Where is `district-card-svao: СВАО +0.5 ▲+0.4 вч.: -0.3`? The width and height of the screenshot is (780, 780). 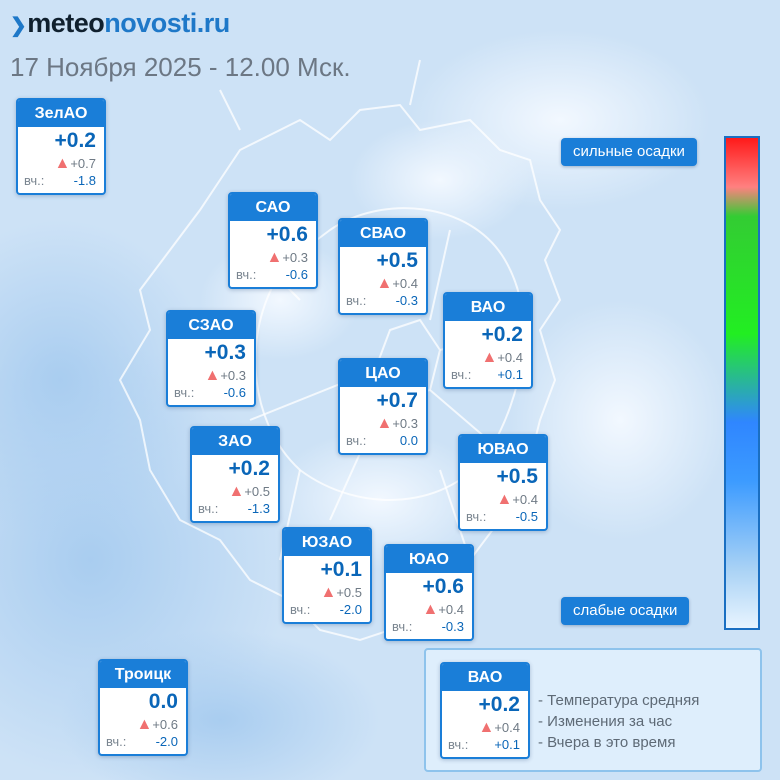 district-card-svao: СВАО +0.5 ▲+0.4 вч.: -0.3 is located at coordinates (383, 266).